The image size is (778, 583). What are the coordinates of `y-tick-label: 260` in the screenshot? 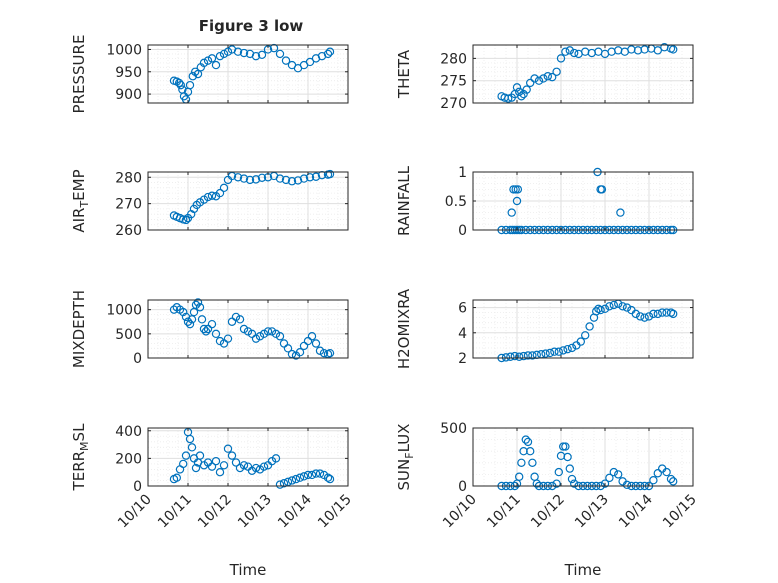 It's located at (128, 231).